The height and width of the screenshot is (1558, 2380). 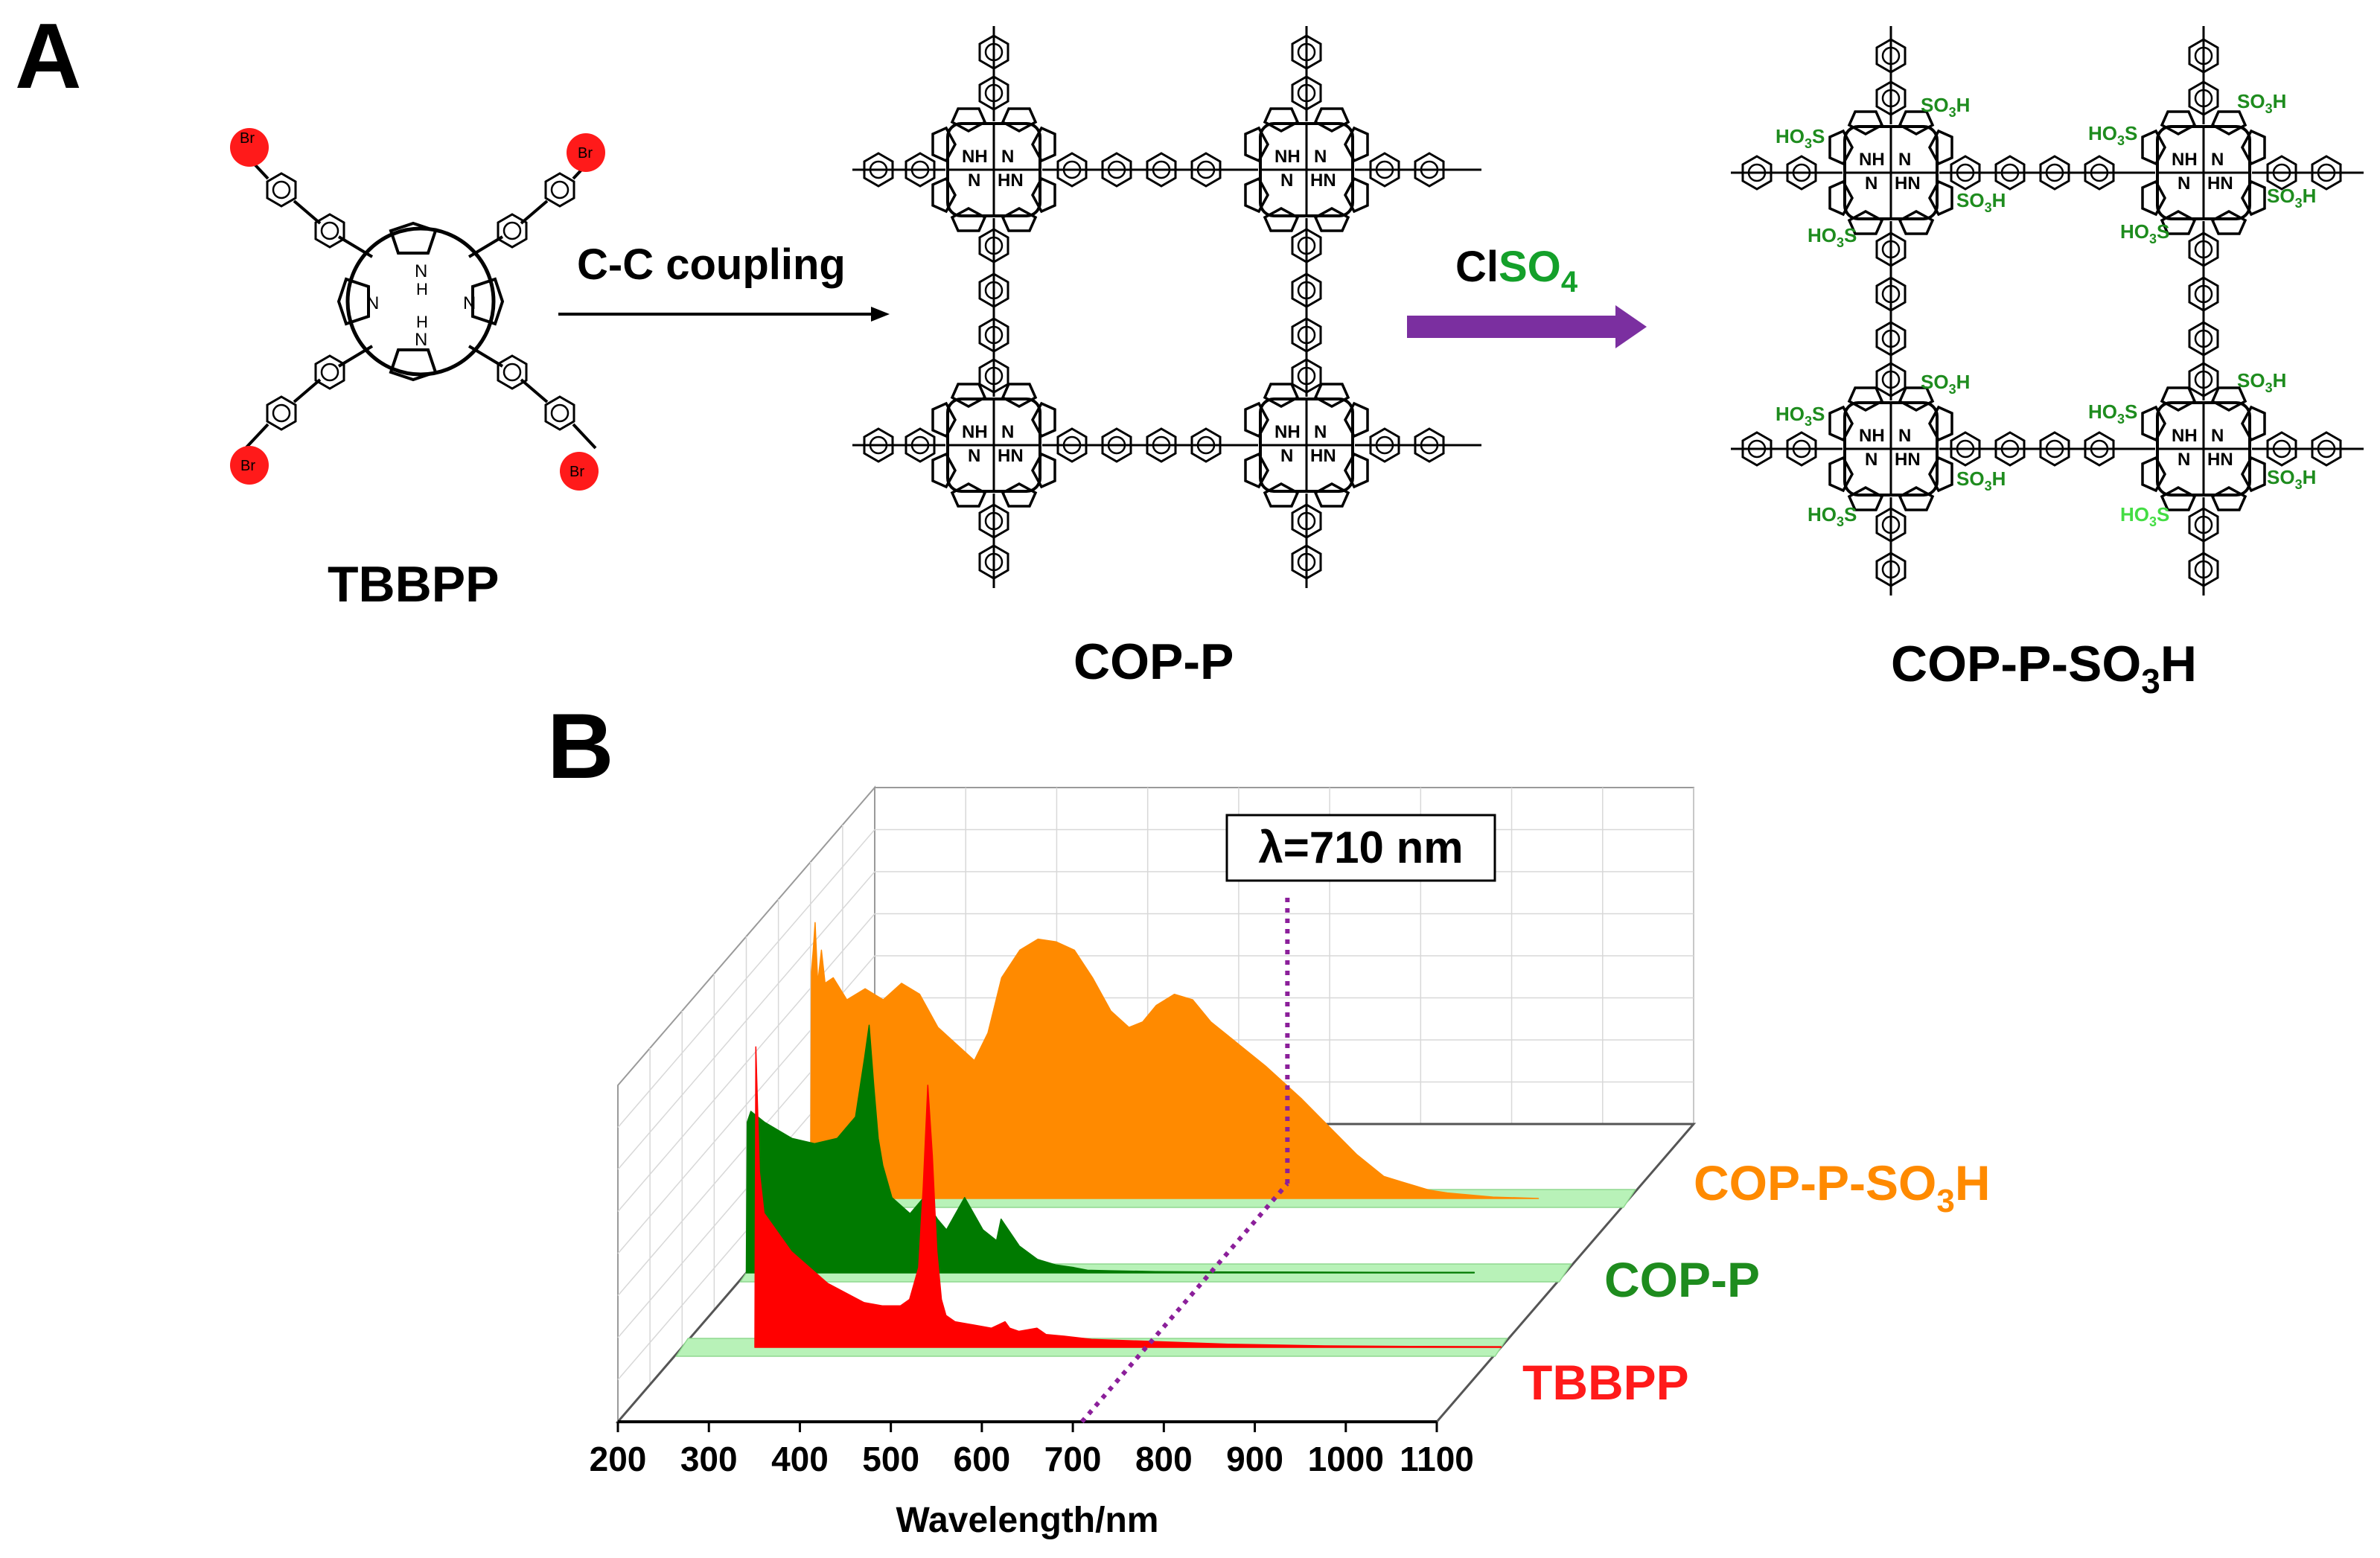 I want to click on cop-p-porphyrin-cores, so click(x=1150, y=307).